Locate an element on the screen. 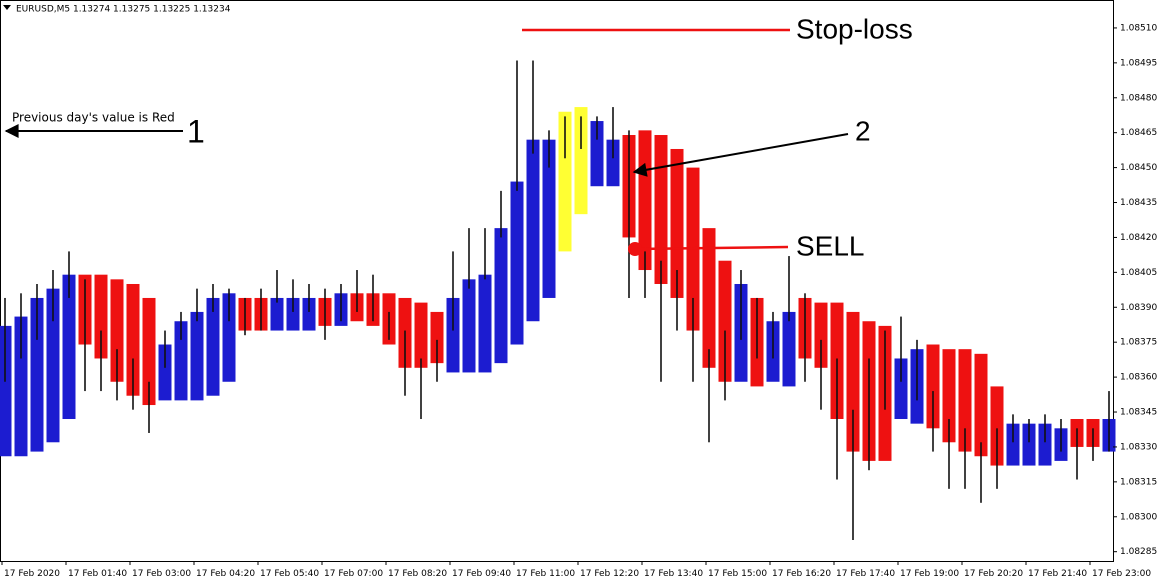  x-tick-label: 17 Feb 05:40 is located at coordinates (289, 574).